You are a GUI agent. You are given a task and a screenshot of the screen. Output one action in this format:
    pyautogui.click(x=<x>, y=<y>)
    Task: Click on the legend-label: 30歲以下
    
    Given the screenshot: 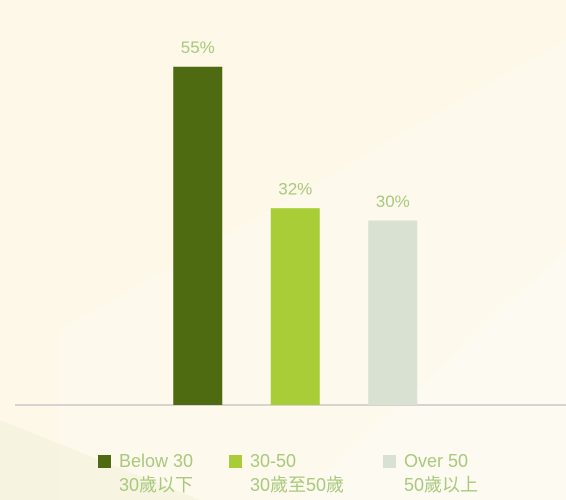 What is the action you would take?
    pyautogui.click(x=156, y=485)
    